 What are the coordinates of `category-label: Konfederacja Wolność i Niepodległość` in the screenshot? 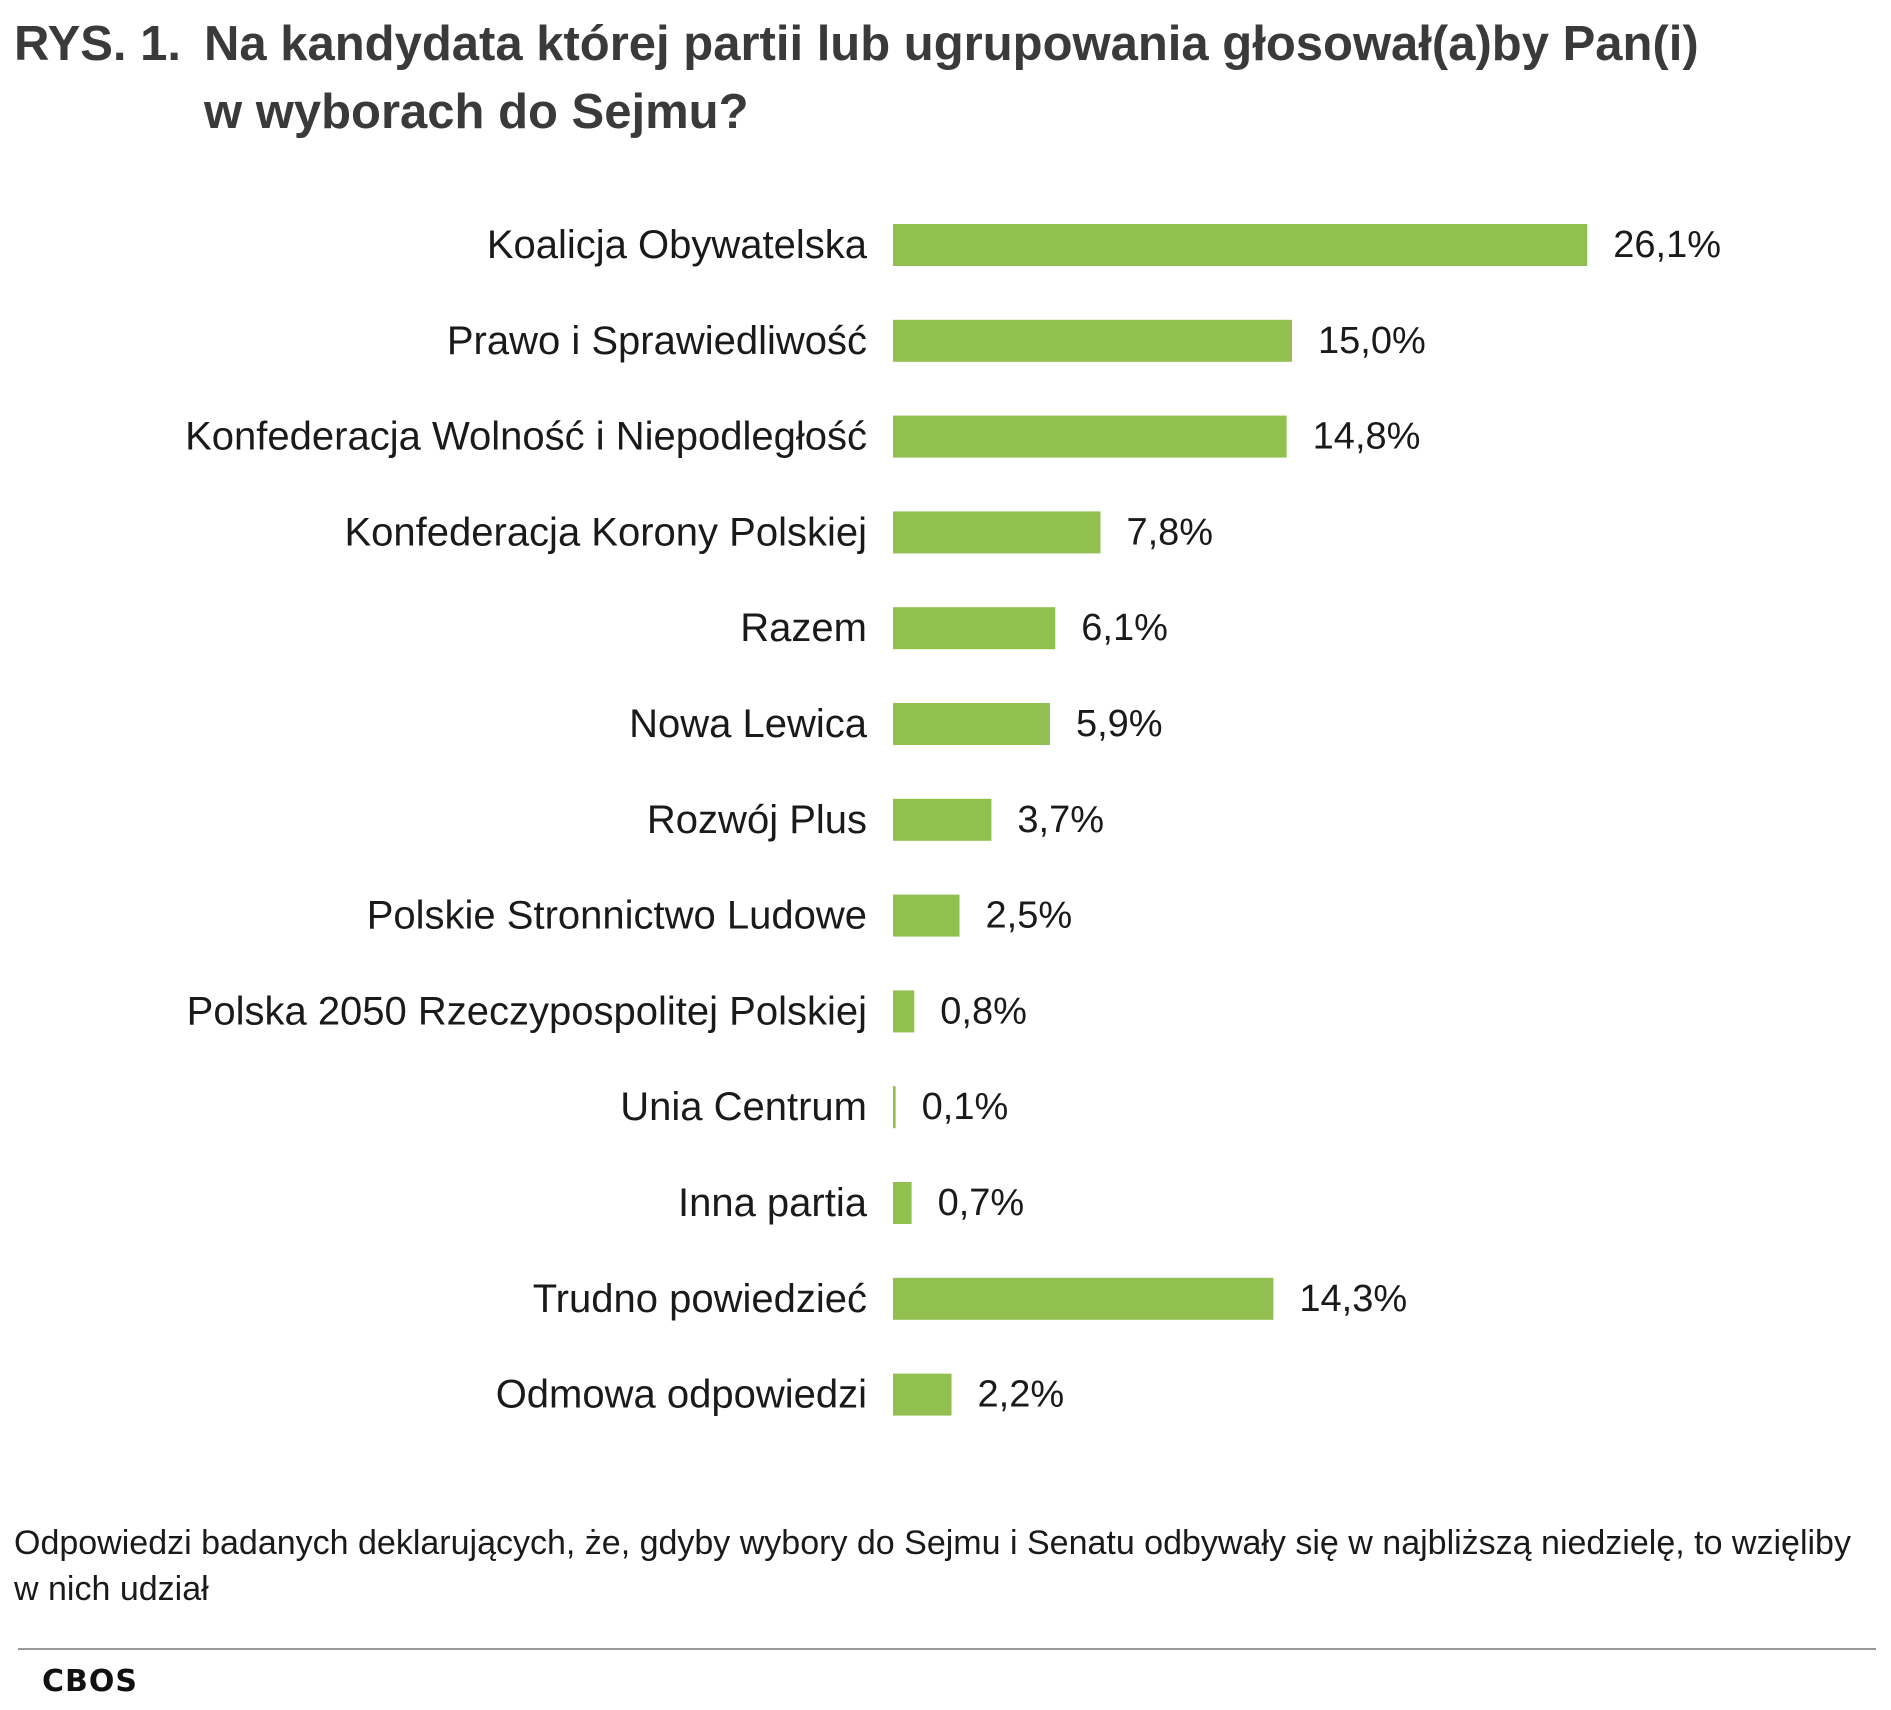 It's located at (526, 437).